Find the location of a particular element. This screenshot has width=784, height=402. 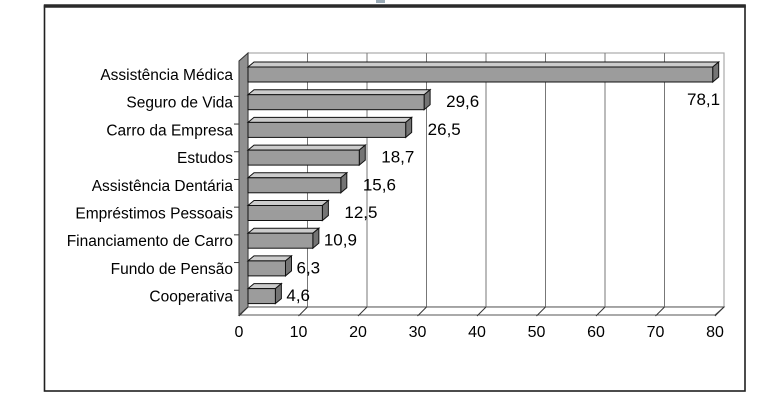

x-axis-tick-label: 0 is located at coordinates (239, 332).